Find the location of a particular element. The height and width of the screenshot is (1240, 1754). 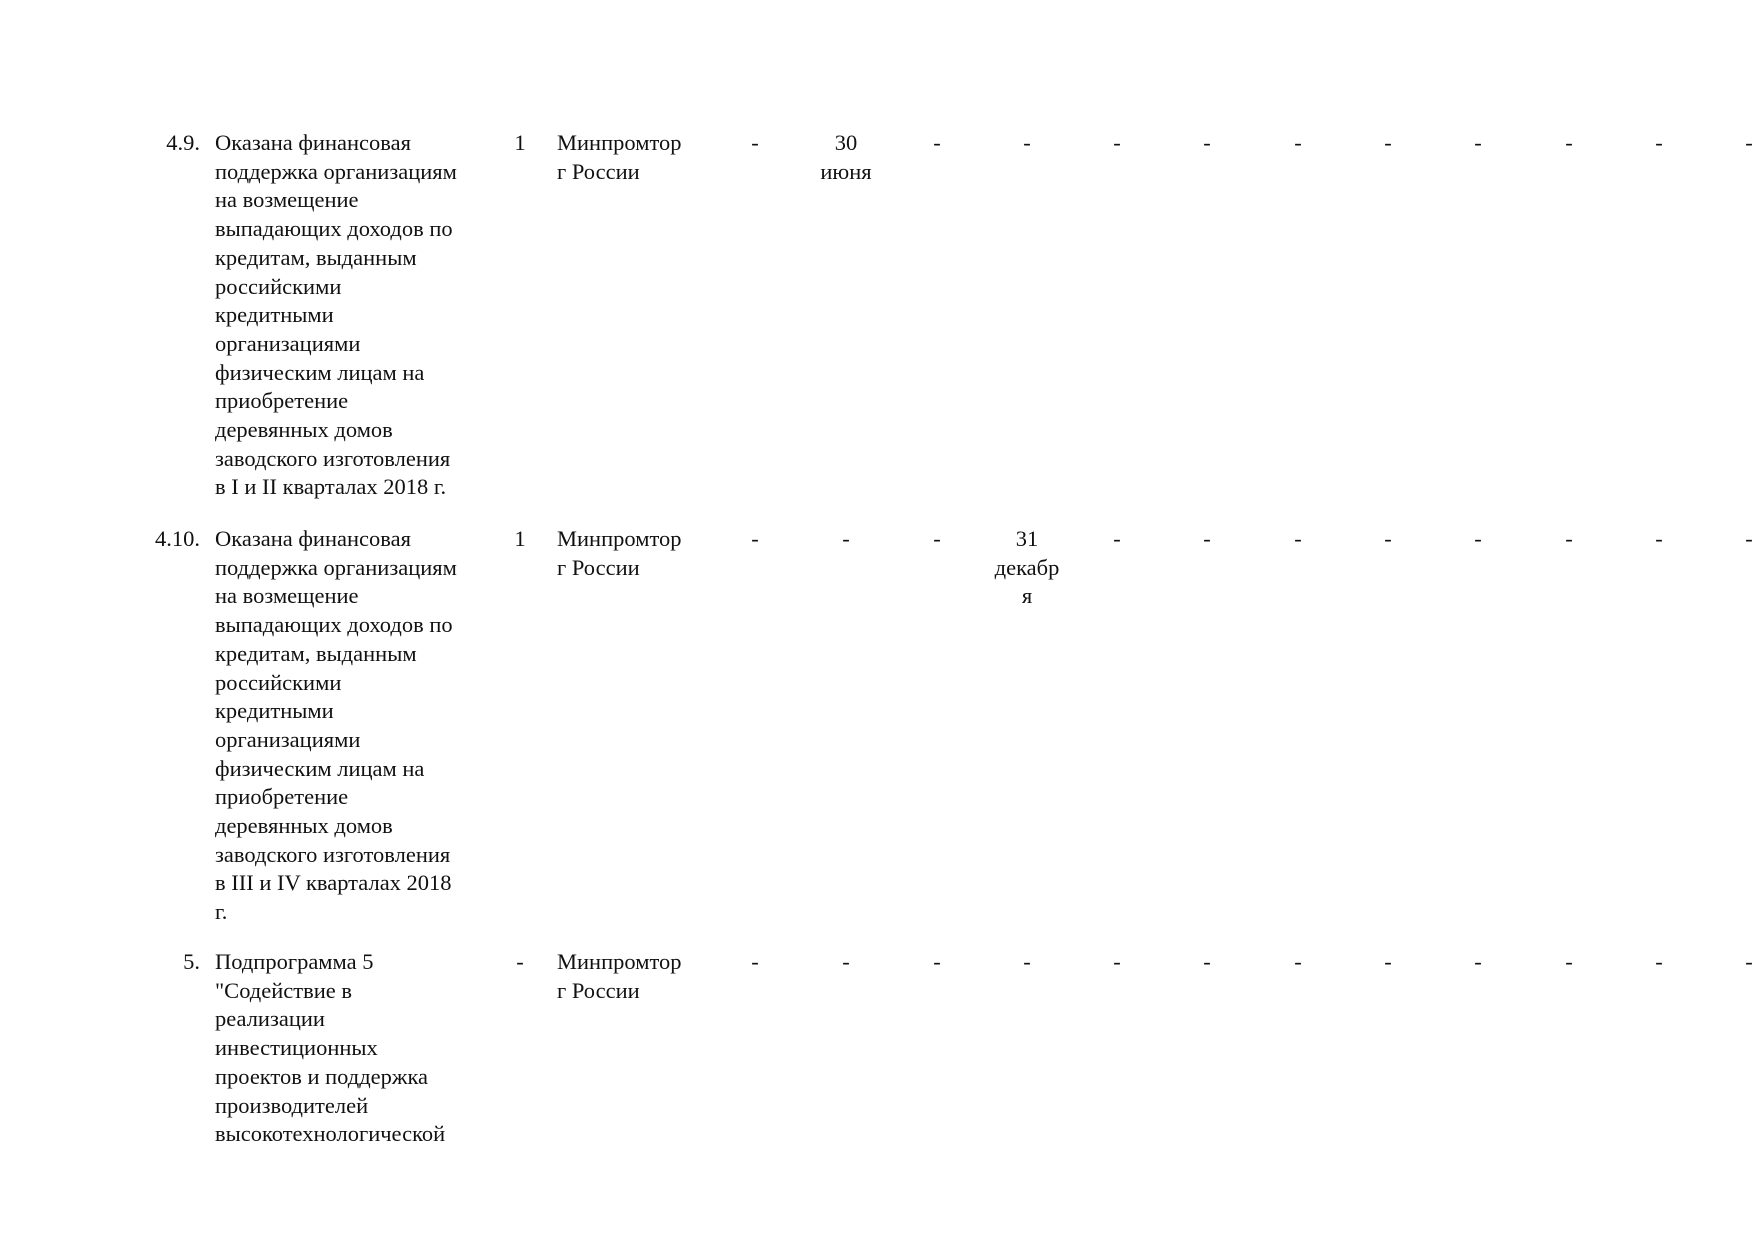

description-line: поддержка организациям is located at coordinates (336, 567).